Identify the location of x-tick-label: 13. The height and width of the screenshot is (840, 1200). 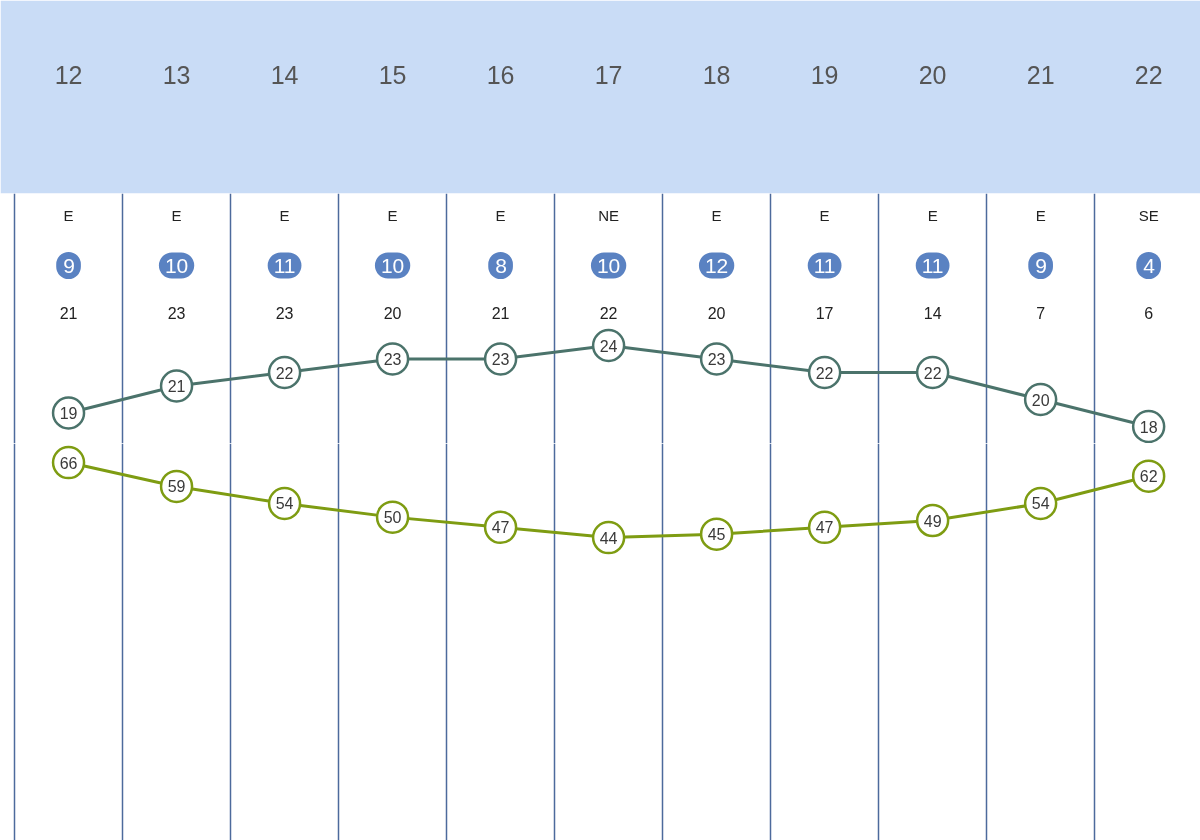
(176, 74).